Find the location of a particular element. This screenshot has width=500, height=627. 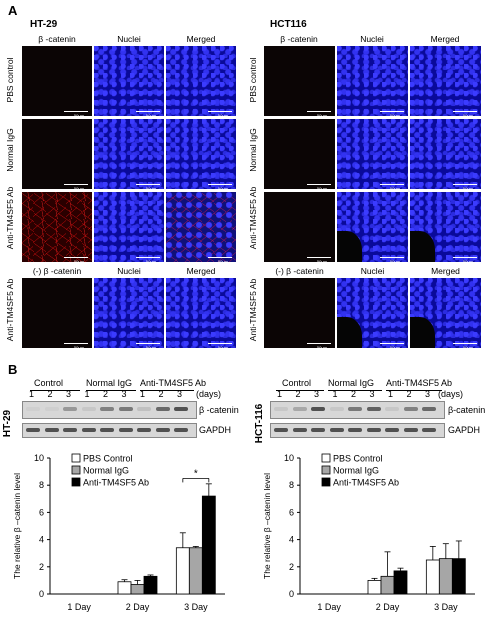

legend-label: Normal IgG is located at coordinates (106, 471).